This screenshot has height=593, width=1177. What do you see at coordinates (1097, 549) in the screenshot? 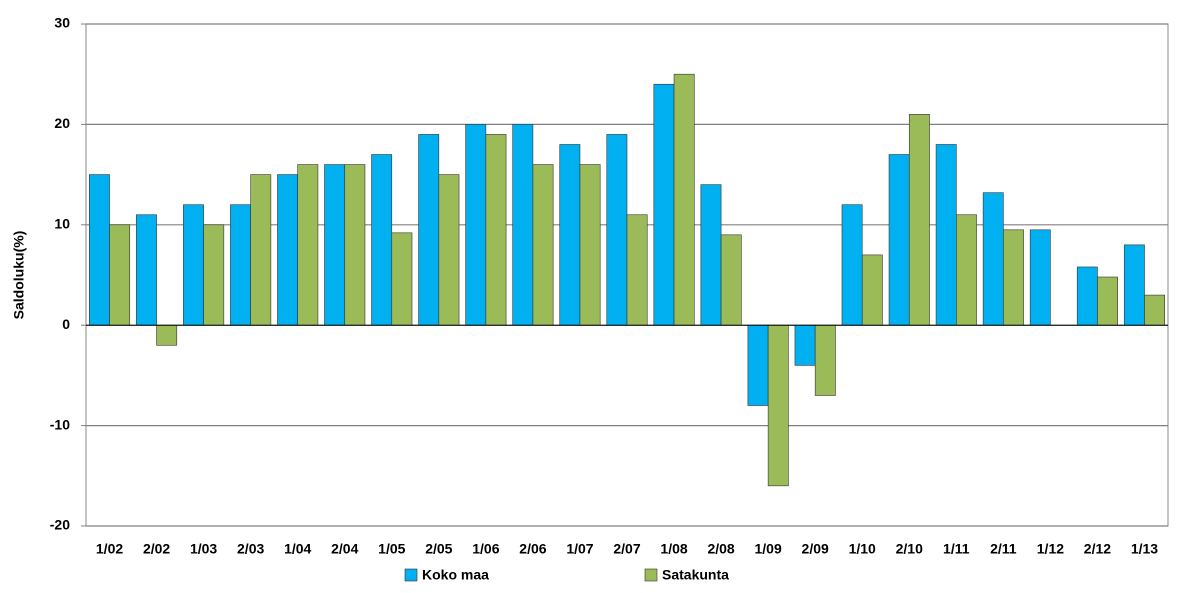
I see `x-tick-label: 2/12` at bounding box center [1097, 549].